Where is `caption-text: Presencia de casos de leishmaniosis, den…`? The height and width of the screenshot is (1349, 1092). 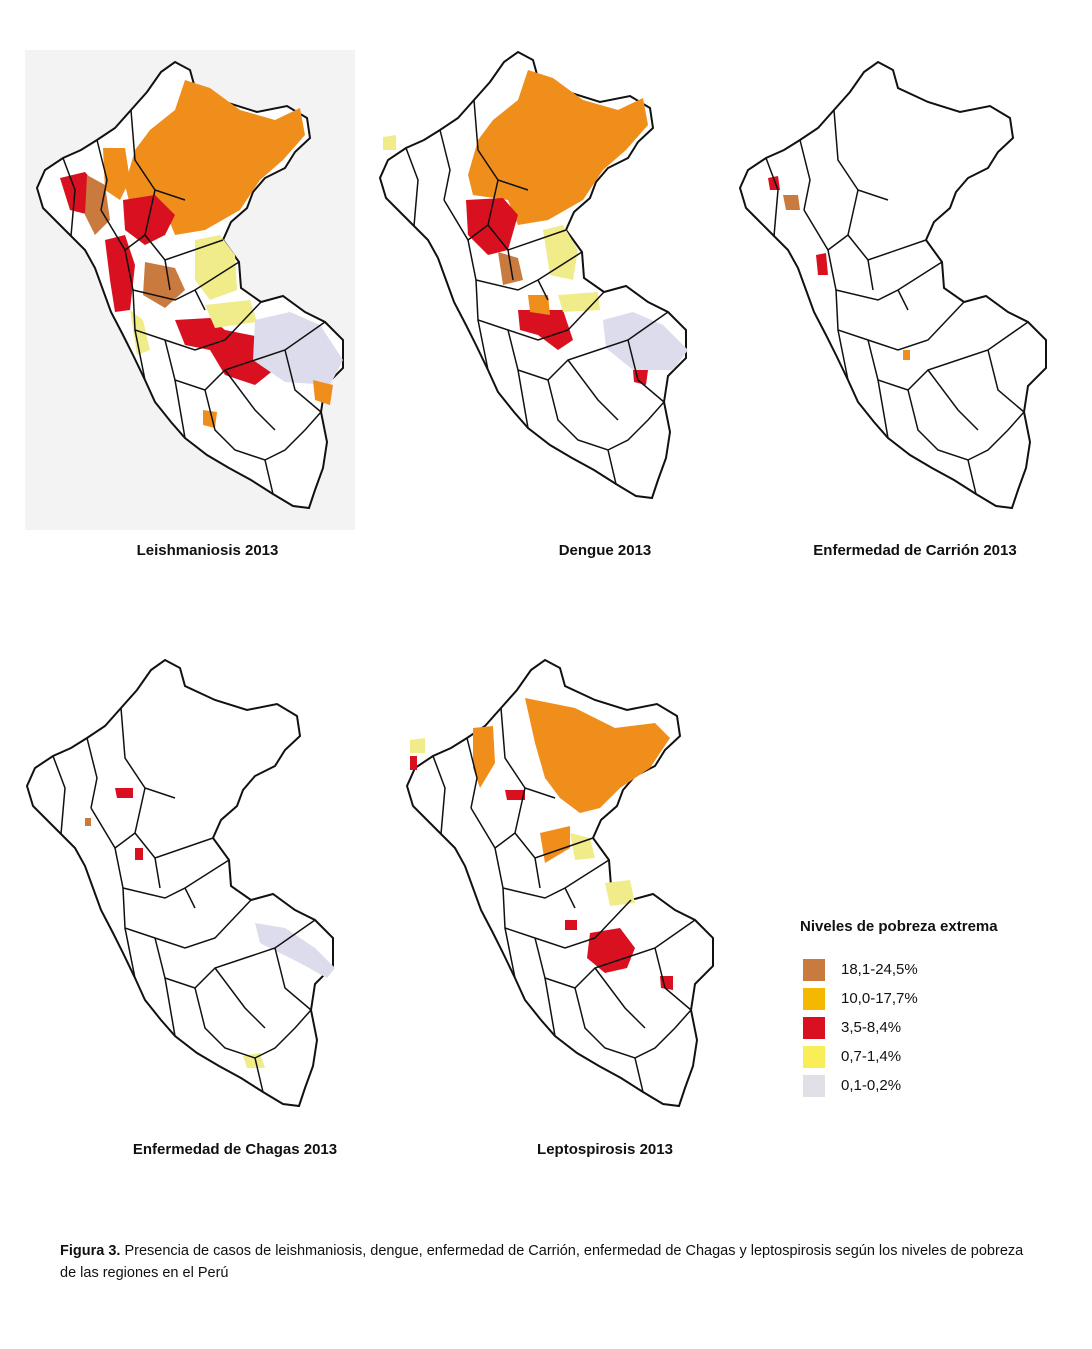
caption-text: Presencia de casos de leishmaniosis, den… is located at coordinates (542, 1262).